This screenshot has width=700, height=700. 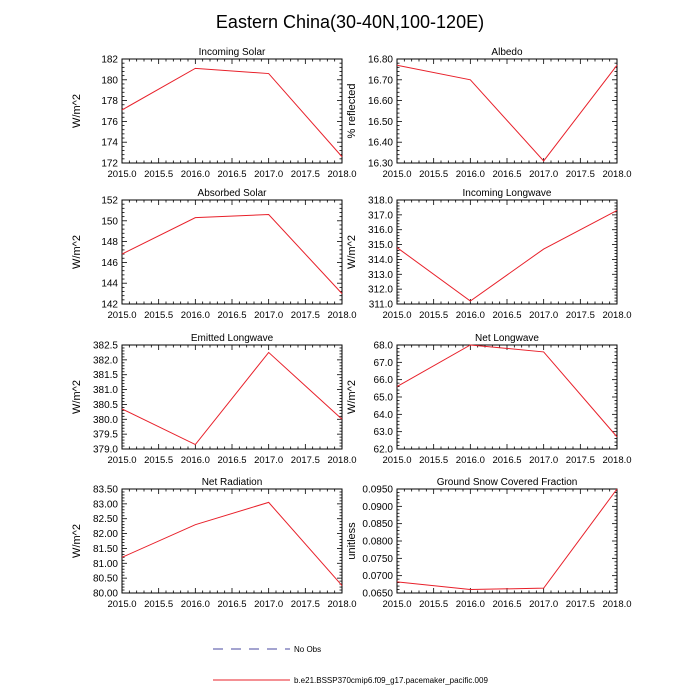 I want to click on y-tick-label: 148, so click(x=109, y=242).